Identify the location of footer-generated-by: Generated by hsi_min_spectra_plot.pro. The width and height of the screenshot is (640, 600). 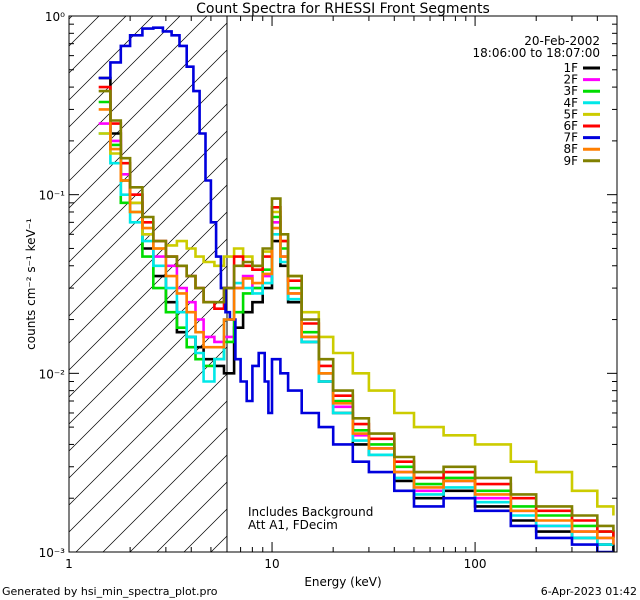
(110, 591).